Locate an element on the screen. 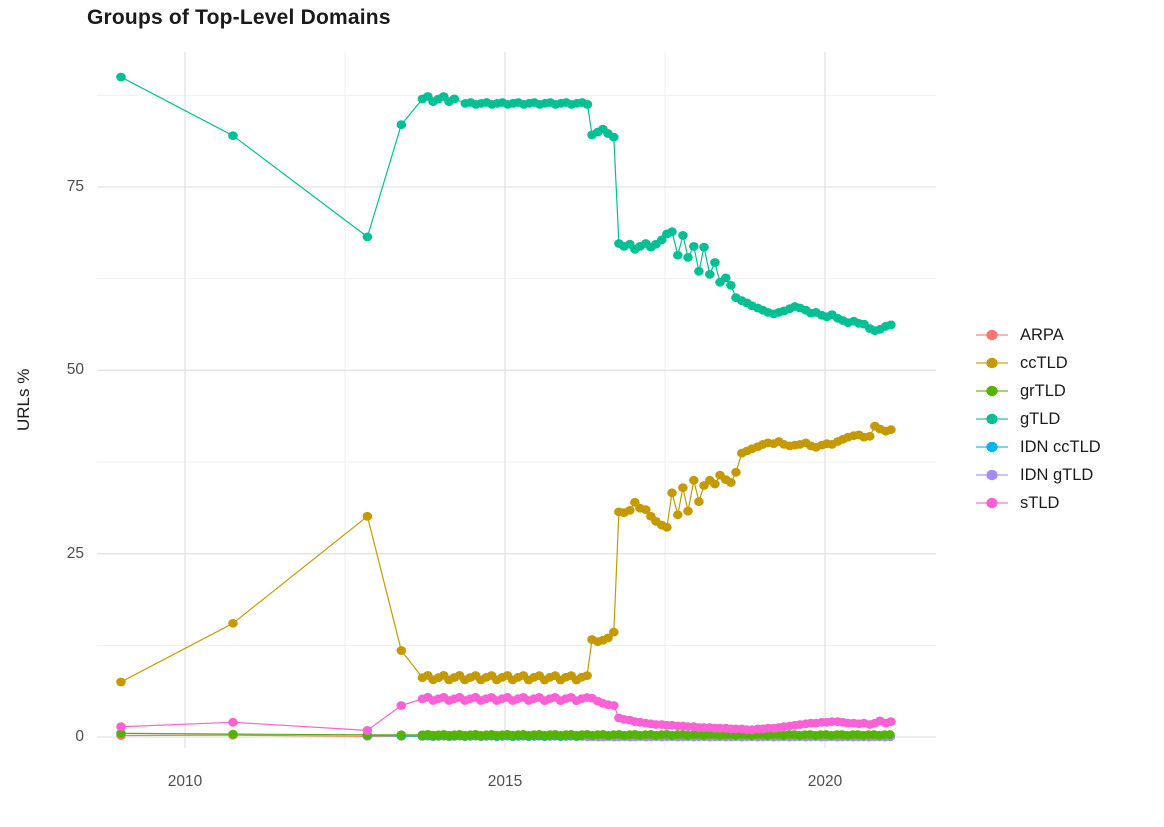 Image resolution: width=1164 pixels, height=827 pixels. legend-label: ARPA is located at coordinates (1042, 334).